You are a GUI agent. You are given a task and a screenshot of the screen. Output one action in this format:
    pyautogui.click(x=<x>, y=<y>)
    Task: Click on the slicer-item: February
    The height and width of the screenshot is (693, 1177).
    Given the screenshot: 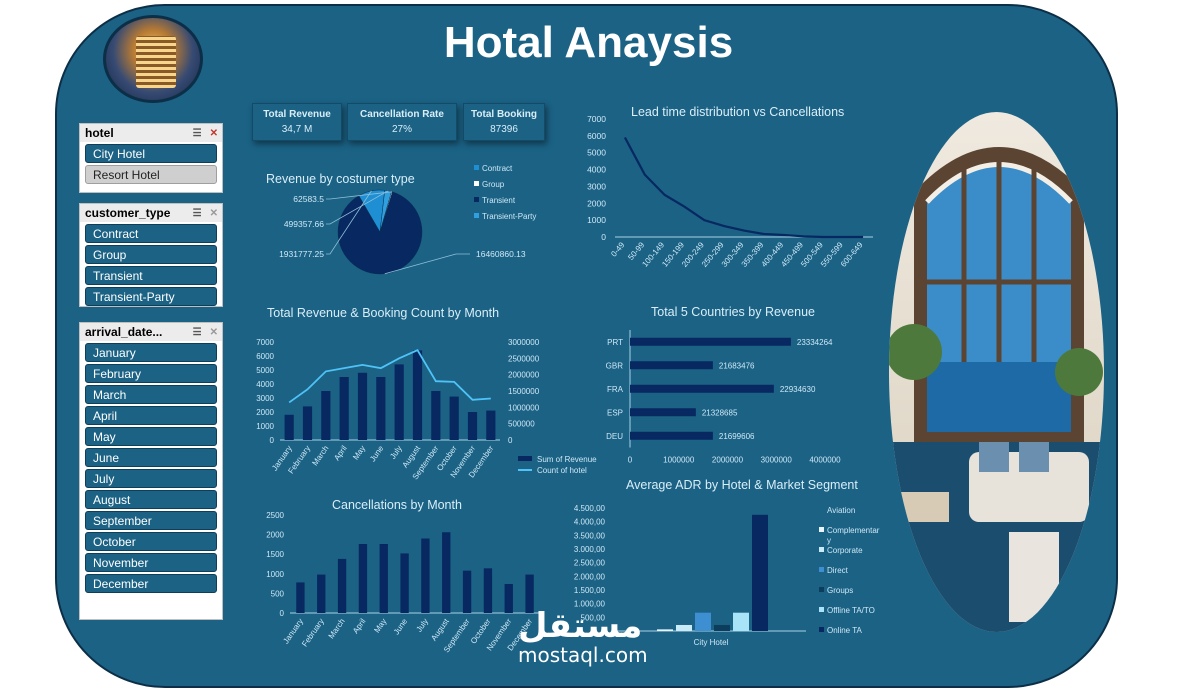 What is the action you would take?
    pyautogui.click(x=151, y=373)
    